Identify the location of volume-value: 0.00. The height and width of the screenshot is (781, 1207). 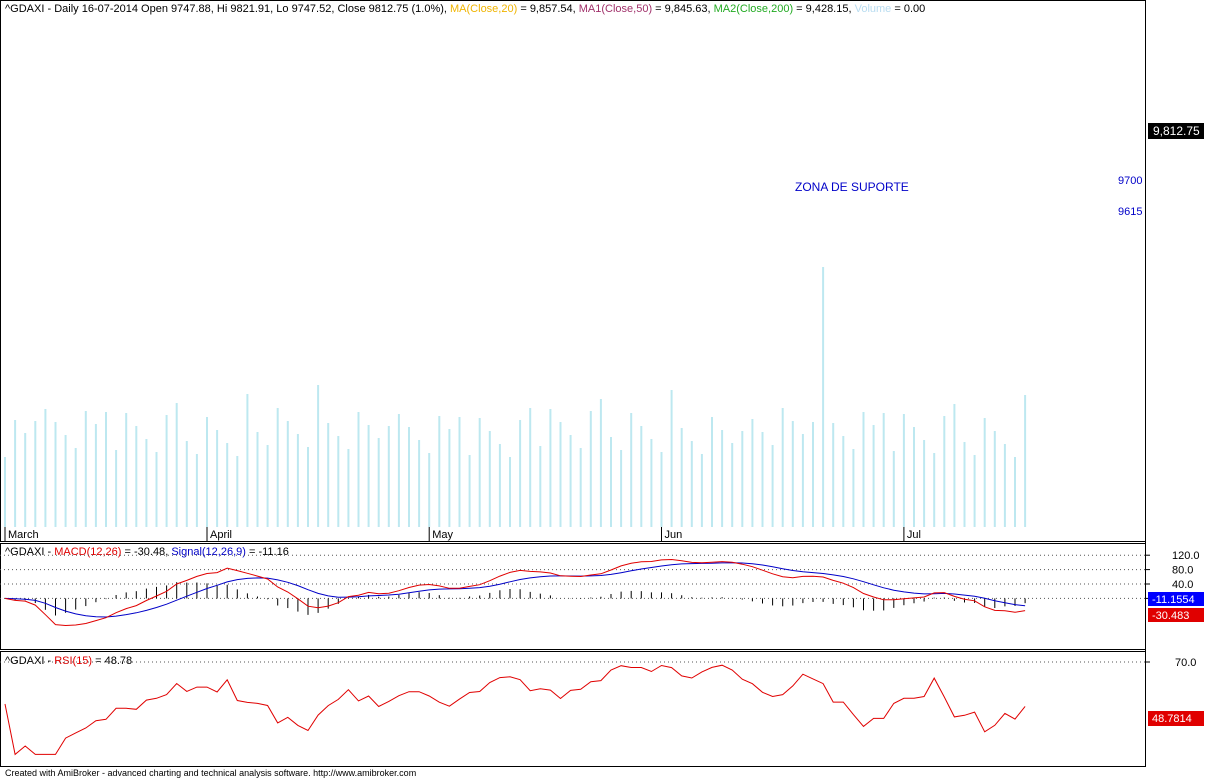
(914, 9).